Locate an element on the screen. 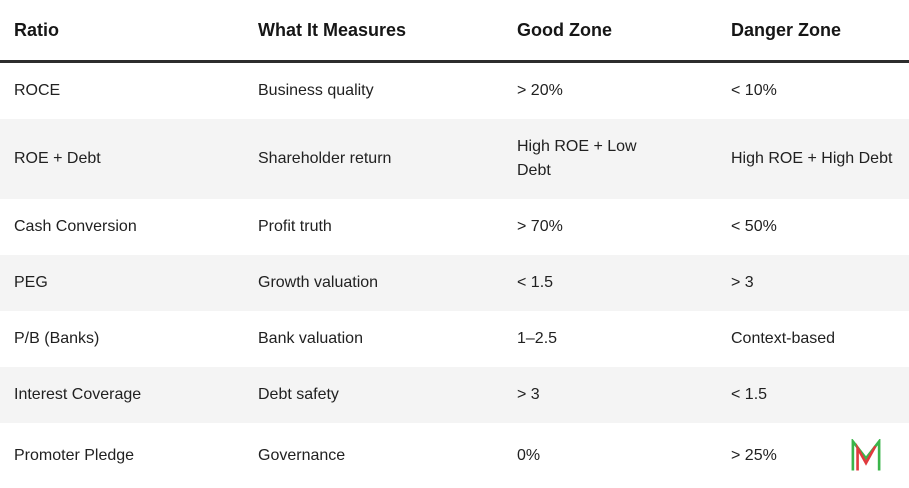 The width and height of the screenshot is (909, 488). m-logo-green-stroke is located at coordinates (866, 455).